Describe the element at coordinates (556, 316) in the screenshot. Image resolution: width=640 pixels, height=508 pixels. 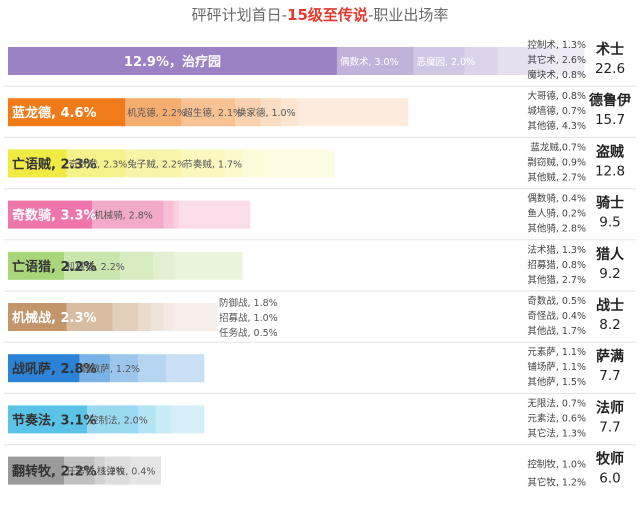
I see `side-deck-label: 奇怪战, 0.4%` at that location.